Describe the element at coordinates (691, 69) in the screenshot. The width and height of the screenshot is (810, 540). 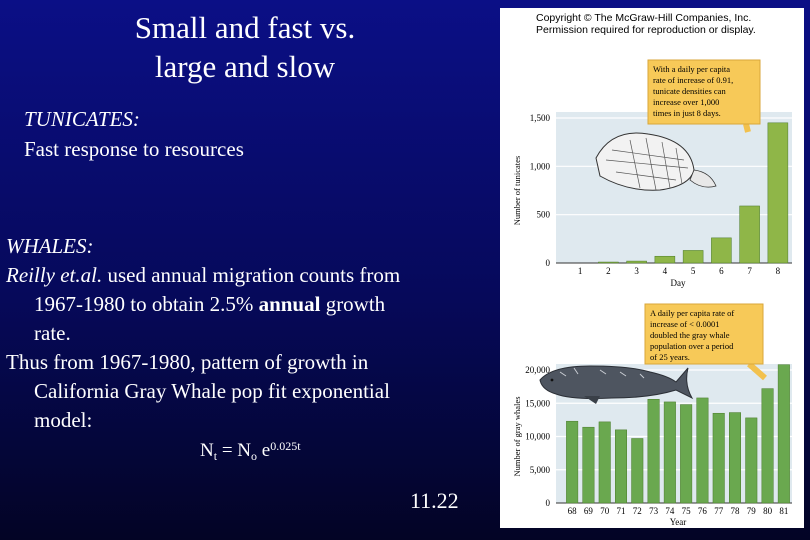
I see `annotation-text: With a daily per capita` at that location.